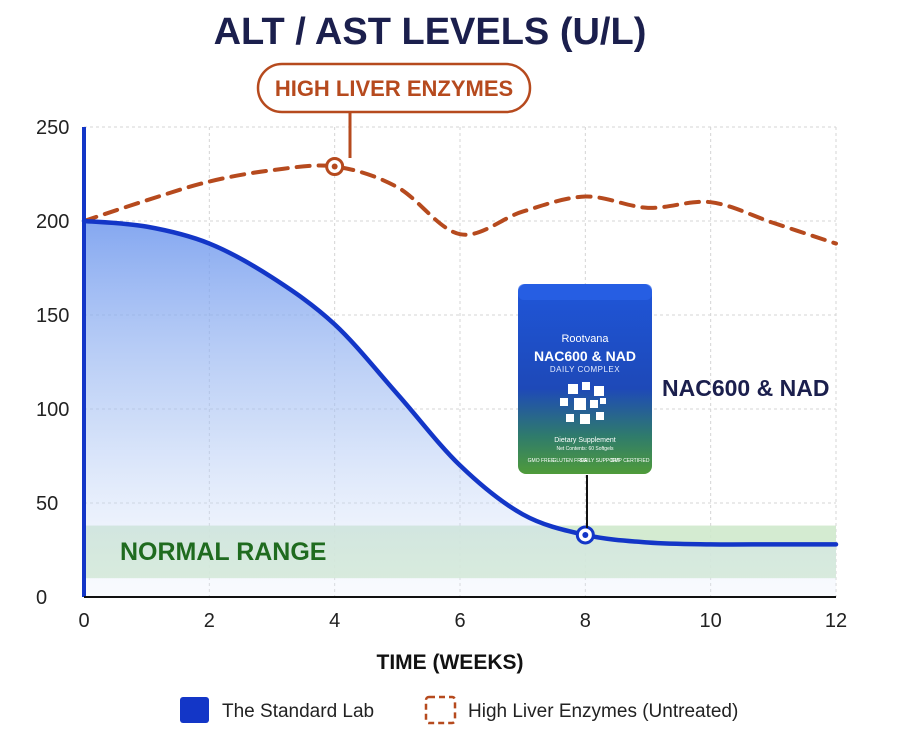  What do you see at coordinates (334, 621) in the screenshot?
I see `x-tick-label: 4` at bounding box center [334, 621].